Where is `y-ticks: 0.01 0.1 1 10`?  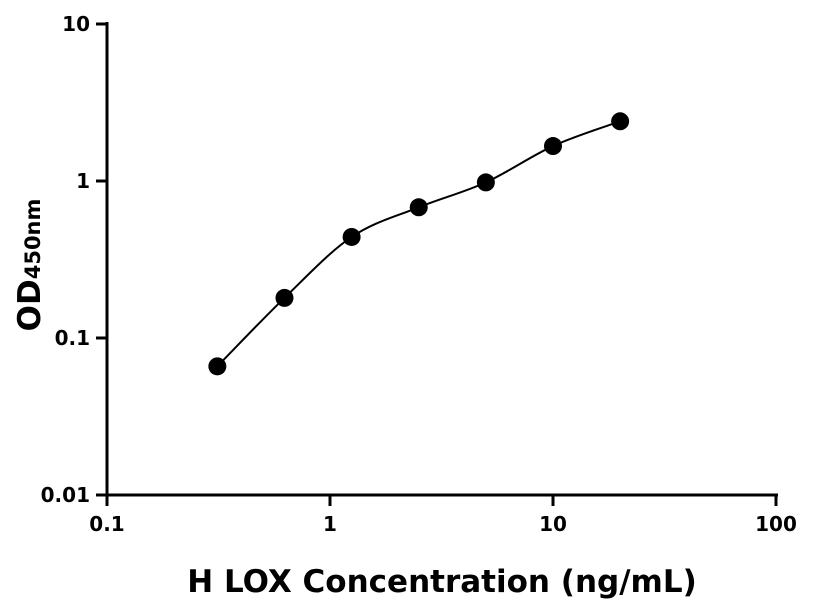
y-ticks: 0.01 0.1 1 10 is located at coordinates (74, 259).